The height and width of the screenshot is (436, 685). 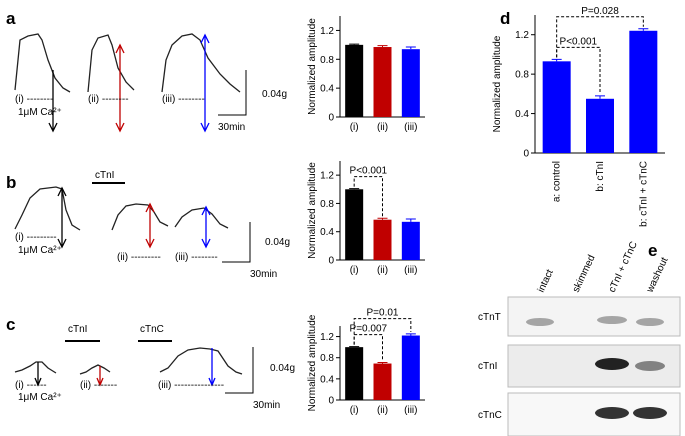 I want to click on panel-label: d, so click(x=505, y=18).